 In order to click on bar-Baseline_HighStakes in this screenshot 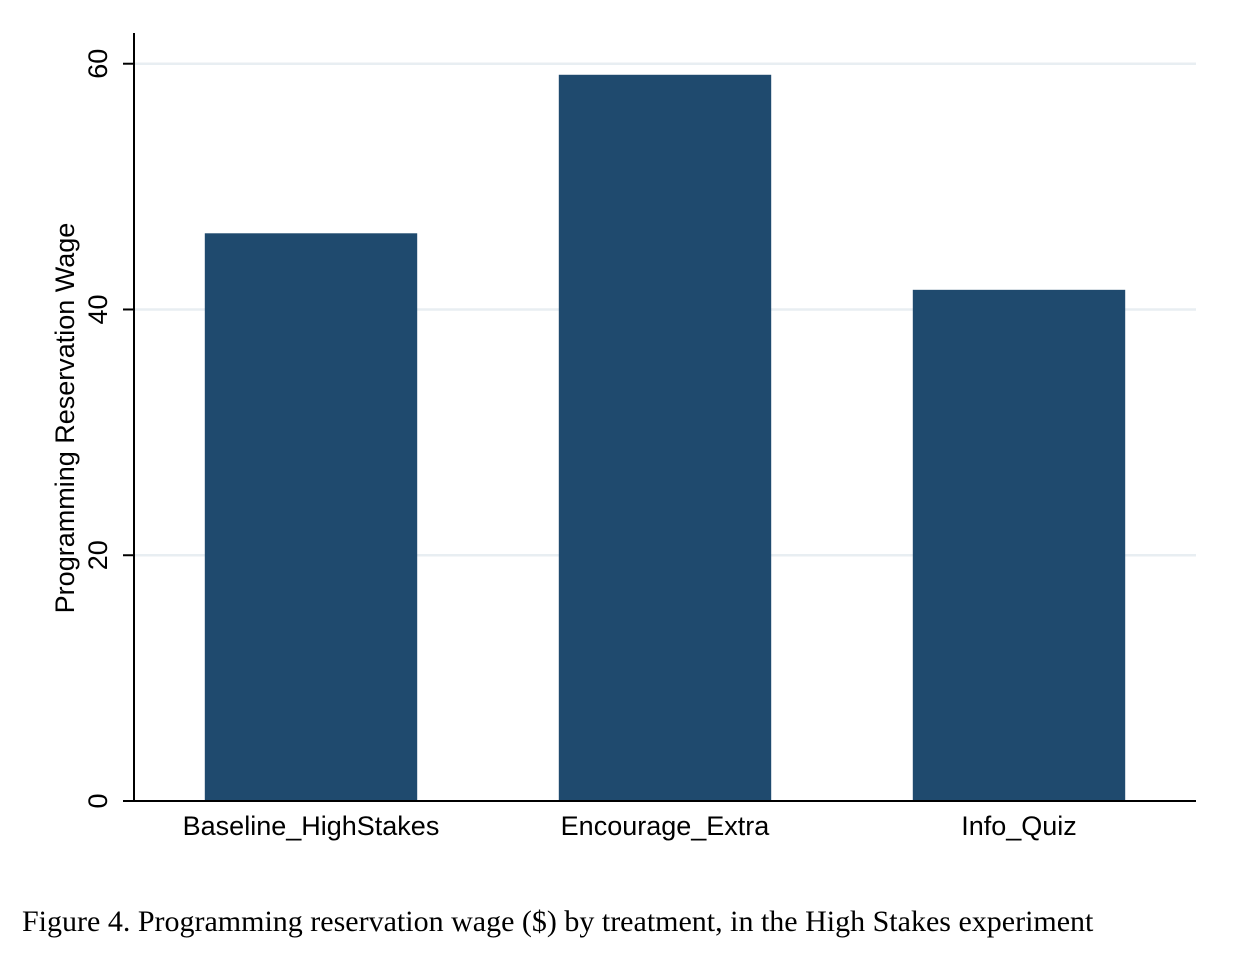, I will do `click(311, 517)`.